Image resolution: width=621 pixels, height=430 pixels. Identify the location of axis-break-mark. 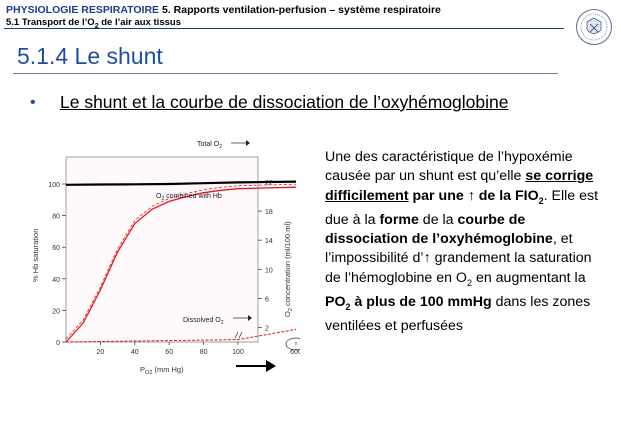
(238, 335).